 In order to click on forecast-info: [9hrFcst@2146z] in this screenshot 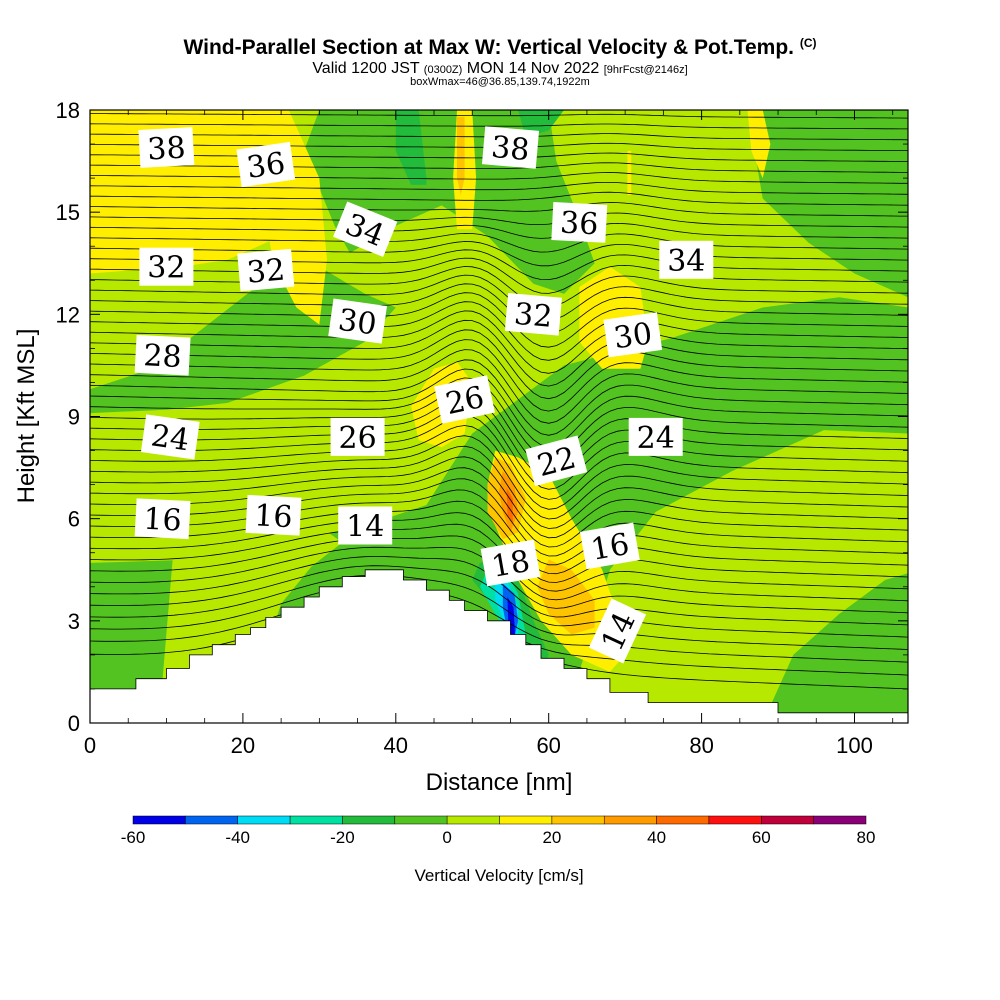, I will do `click(645, 70)`.